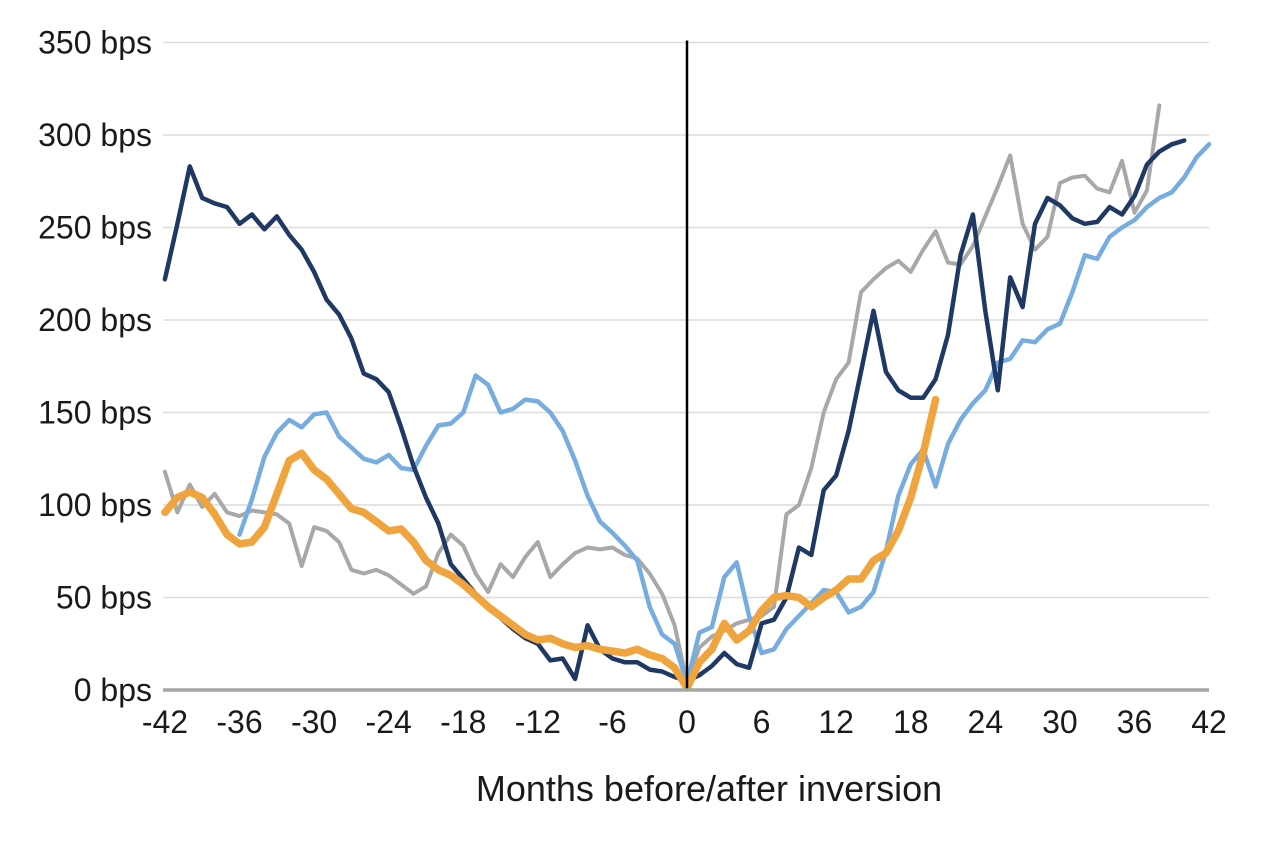 This screenshot has height=842, width=1270. I want to click on x-tick-label: -36, so click(239, 722).